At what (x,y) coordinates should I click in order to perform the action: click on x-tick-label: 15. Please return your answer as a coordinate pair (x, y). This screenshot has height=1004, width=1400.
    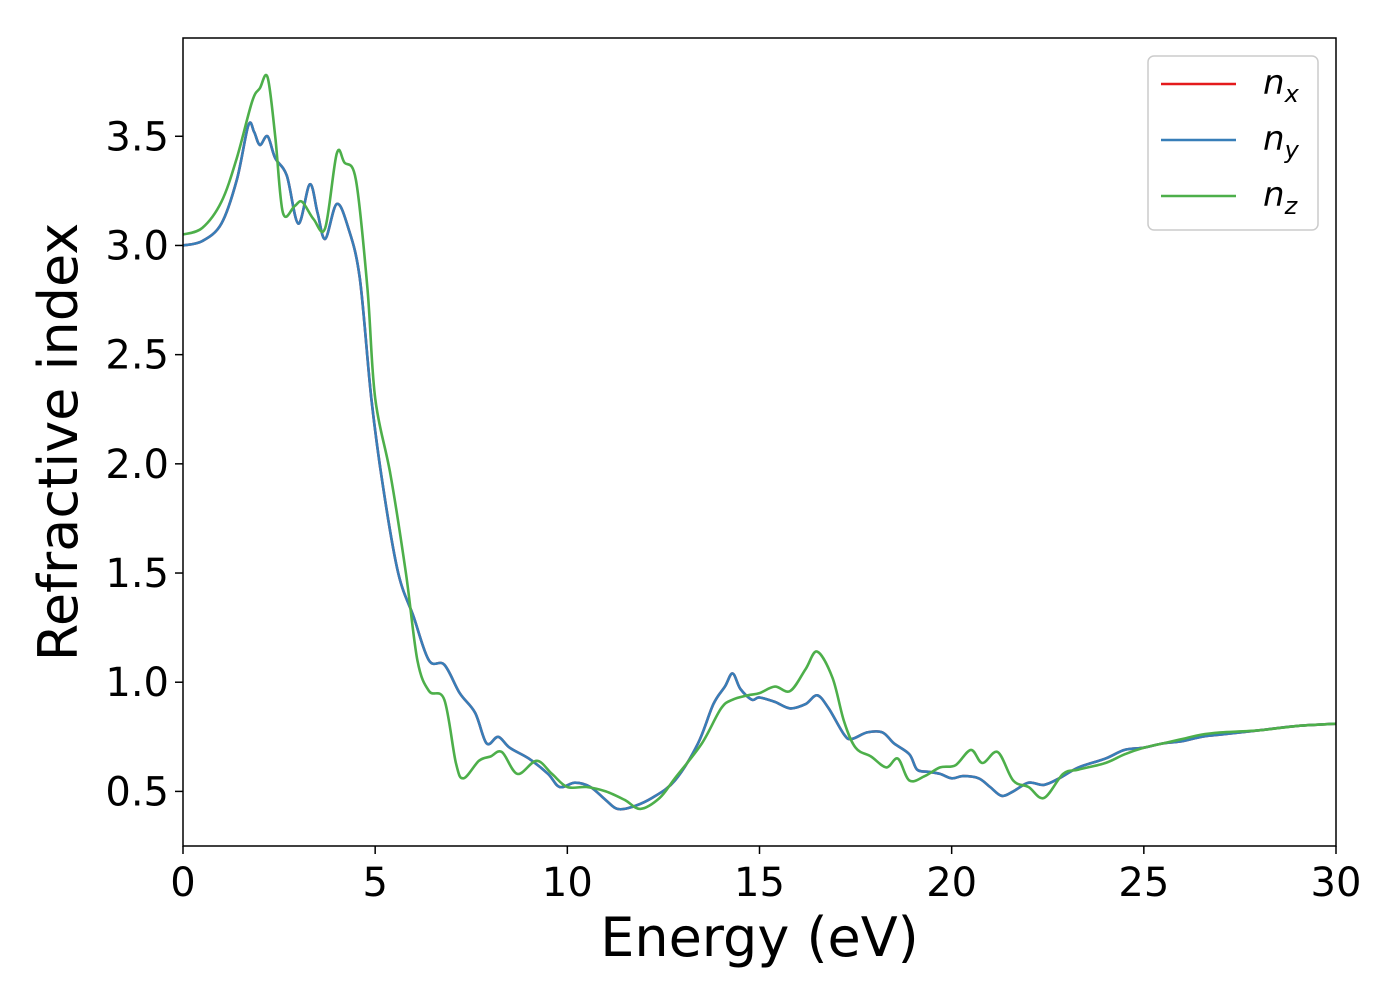
    Looking at the image, I should click on (759, 883).